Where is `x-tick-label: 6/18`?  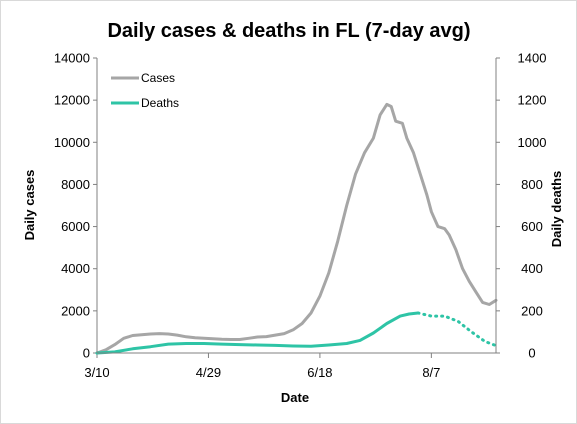 x-tick-label: 6/18 is located at coordinates (319, 372).